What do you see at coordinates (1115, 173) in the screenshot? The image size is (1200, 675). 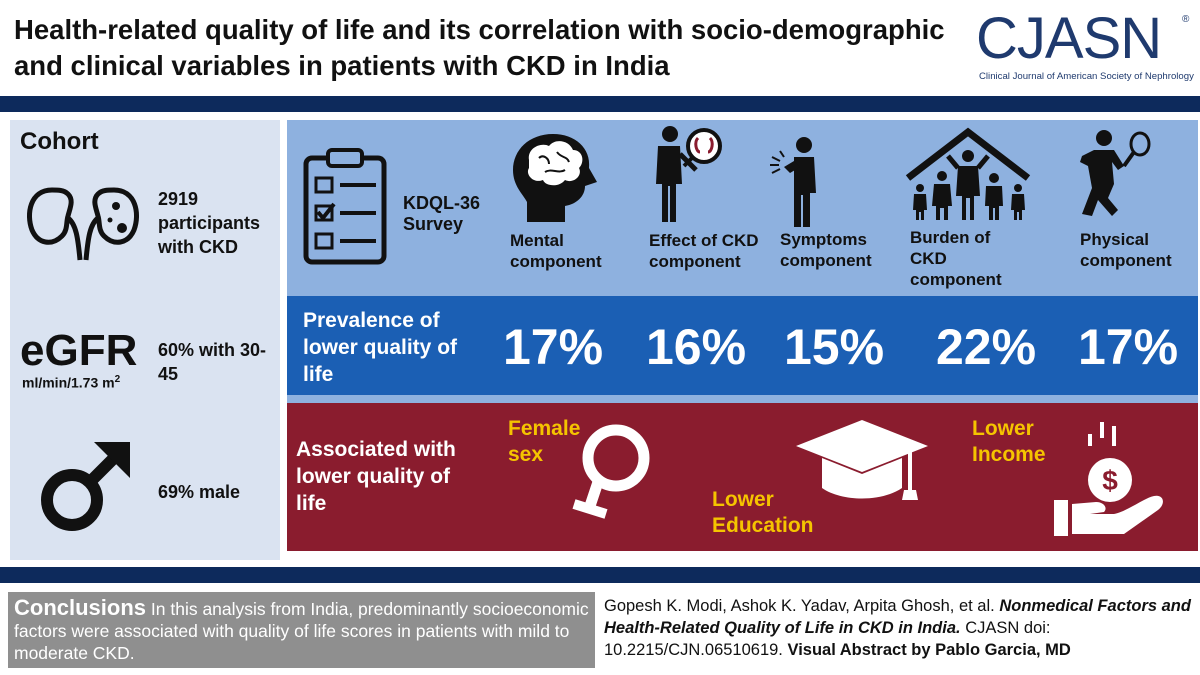 I see `tennis-player-icon` at bounding box center [1115, 173].